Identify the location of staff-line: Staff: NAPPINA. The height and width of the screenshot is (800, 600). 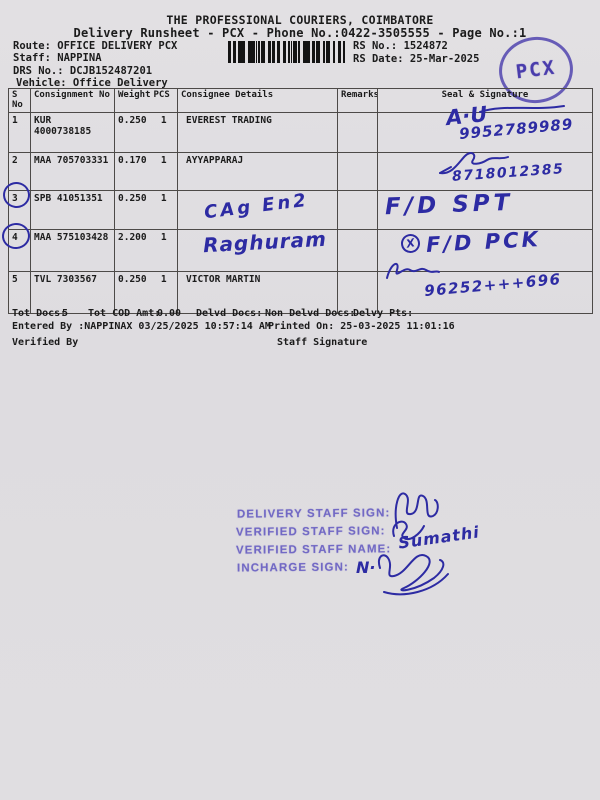
(57, 58).